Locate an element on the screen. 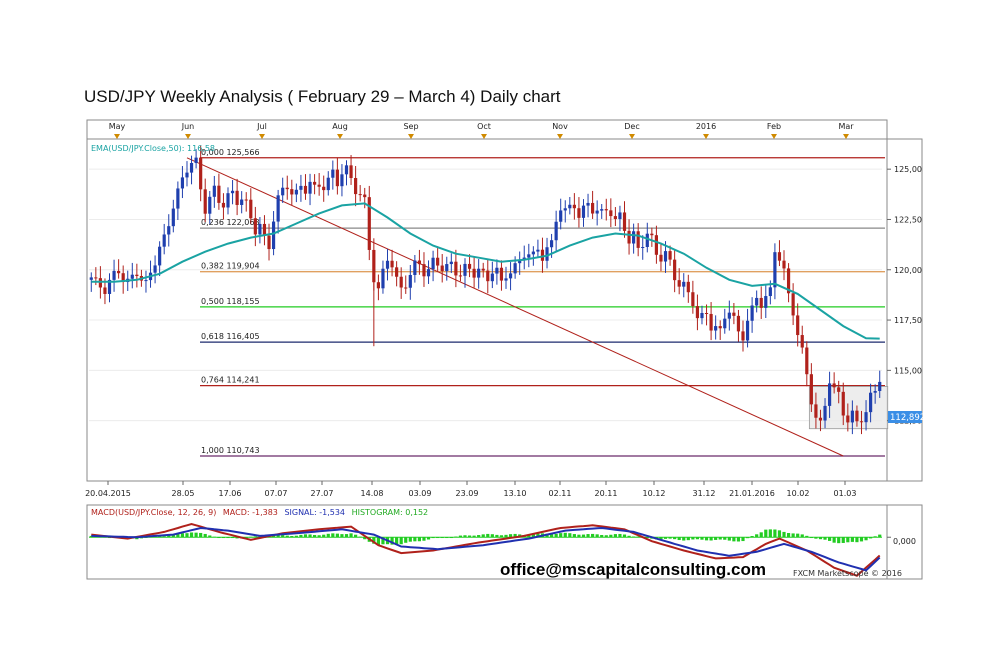 The image size is (1000, 664). fib-label: 0,618 116,405 is located at coordinates (230, 336).